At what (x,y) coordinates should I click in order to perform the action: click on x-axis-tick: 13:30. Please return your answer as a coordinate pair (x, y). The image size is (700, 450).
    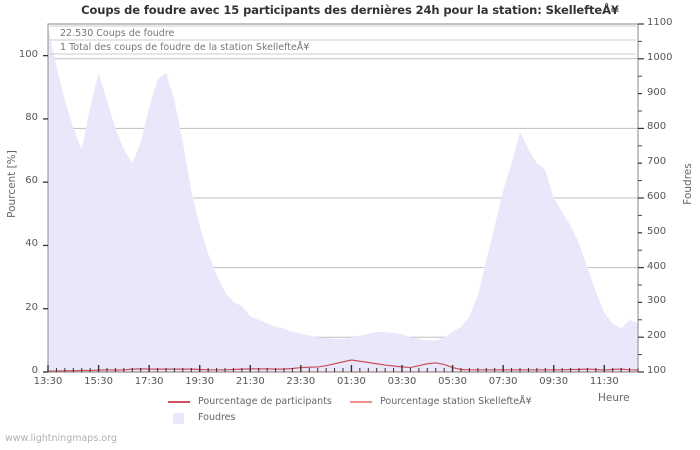
    Looking at the image, I should click on (48, 381).